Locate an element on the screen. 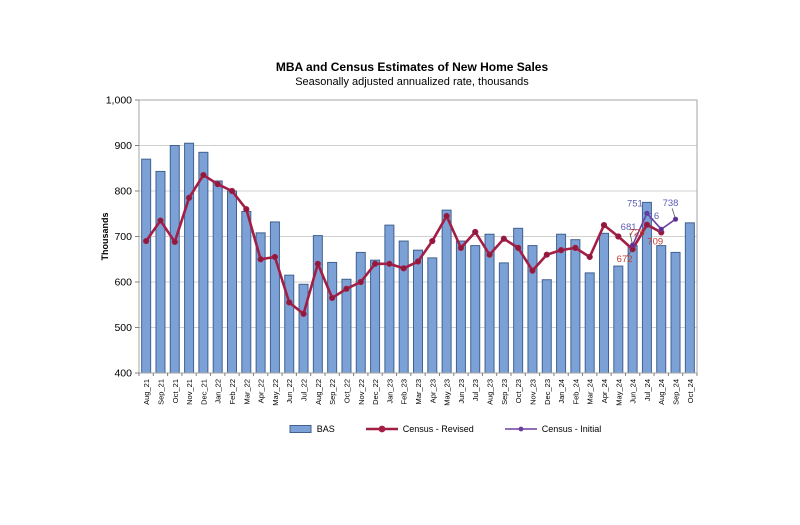 Image resolution: width=800 pixels, height=525 pixels. value-label-751: 751 is located at coordinates (635, 203).